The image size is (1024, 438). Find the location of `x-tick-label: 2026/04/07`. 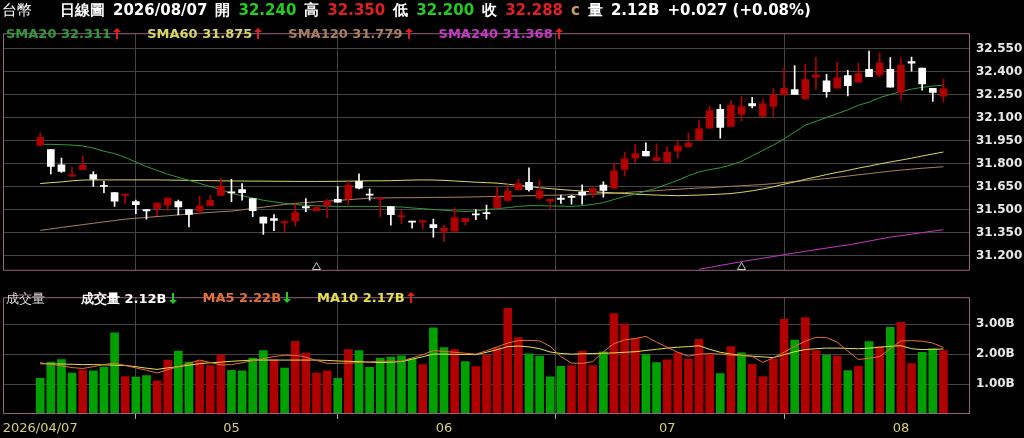

x-tick-label: 2026/04/07 is located at coordinates (40, 428).